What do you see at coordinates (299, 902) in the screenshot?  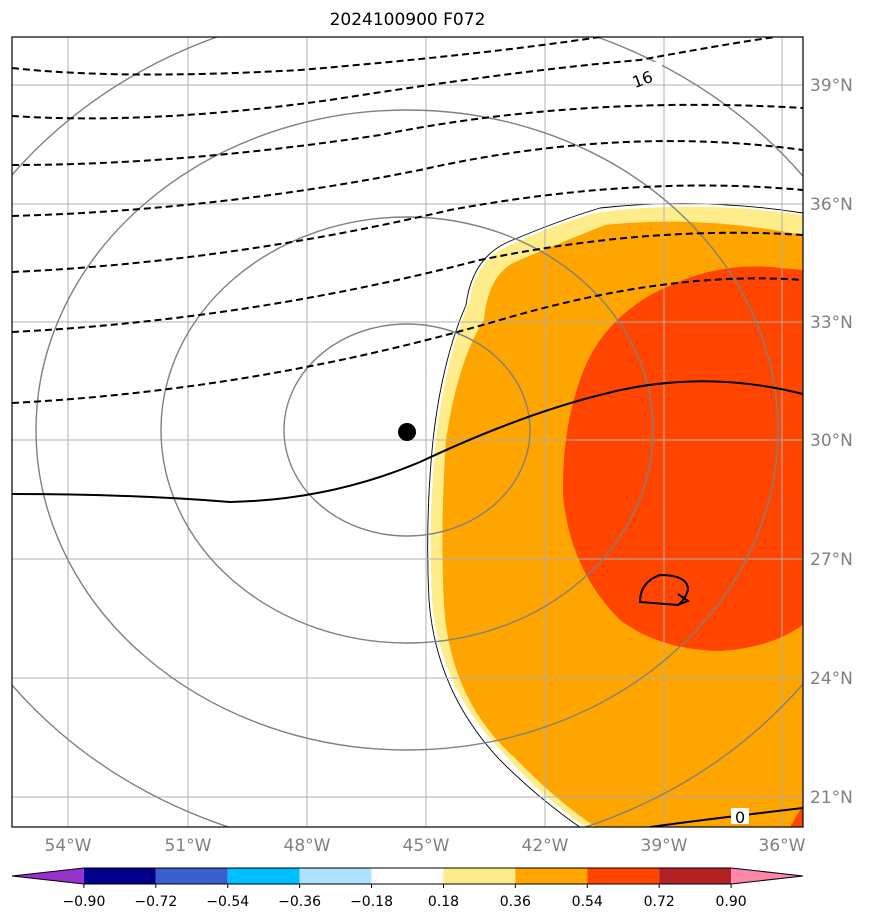 I see `colorbar-label: −0.36` at bounding box center [299, 902].